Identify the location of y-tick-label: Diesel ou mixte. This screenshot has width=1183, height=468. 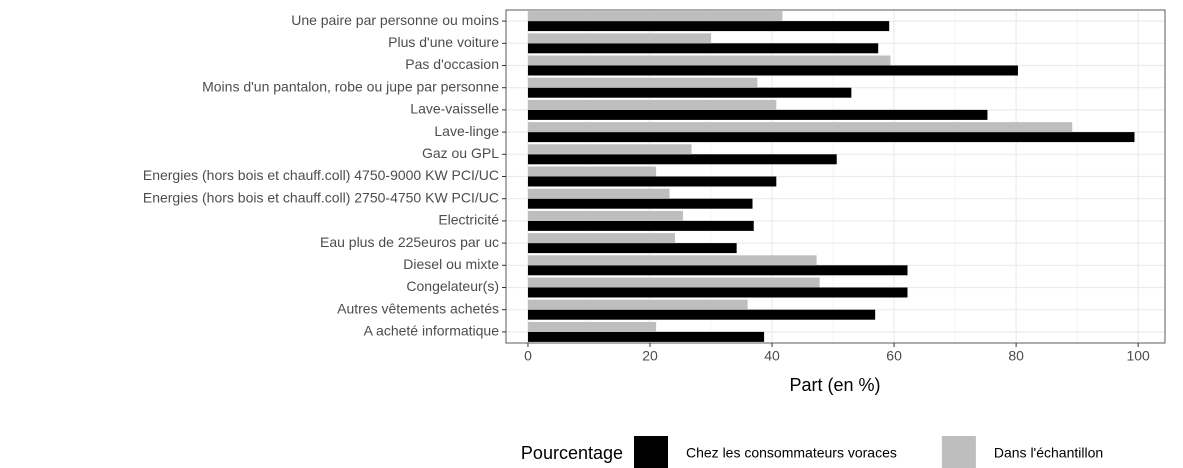
(451, 264).